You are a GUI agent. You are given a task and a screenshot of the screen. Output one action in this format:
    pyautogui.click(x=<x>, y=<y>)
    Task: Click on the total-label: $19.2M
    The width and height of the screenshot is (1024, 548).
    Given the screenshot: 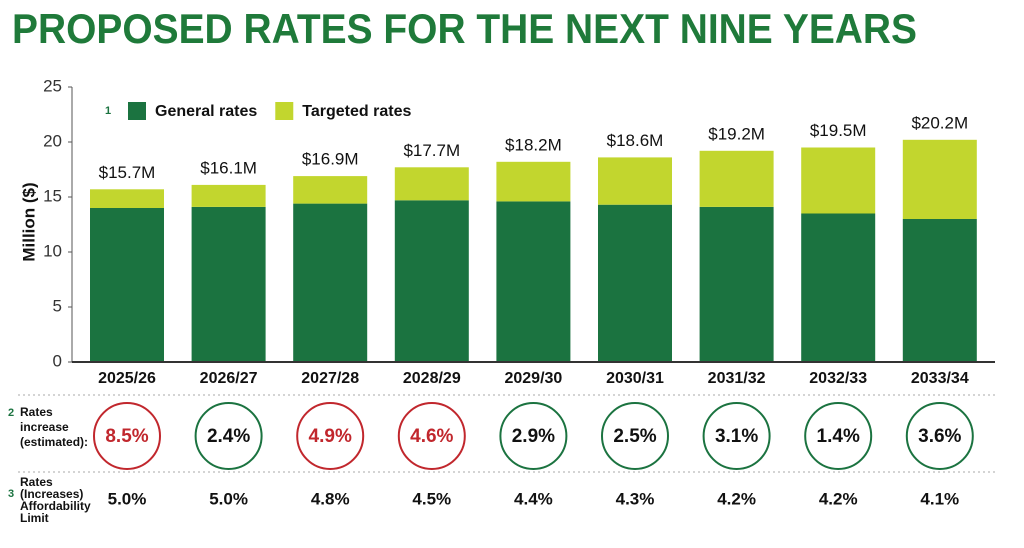 What is the action you would take?
    pyautogui.click(x=736, y=133)
    